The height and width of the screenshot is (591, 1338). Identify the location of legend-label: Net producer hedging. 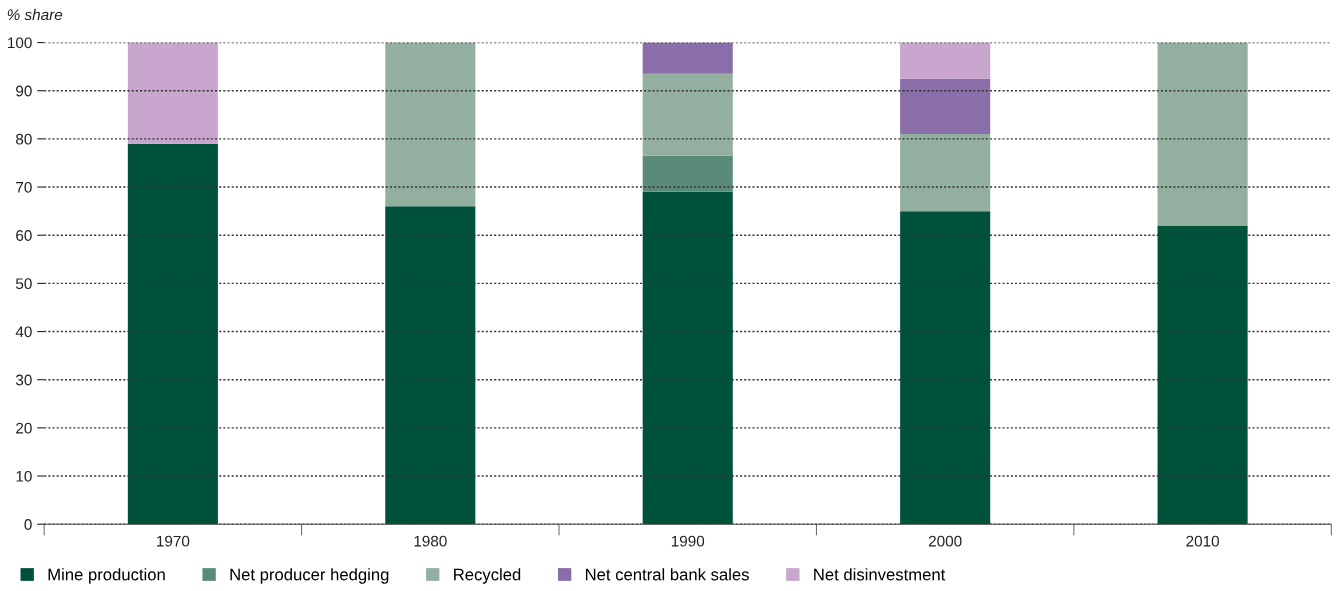
(309, 576).